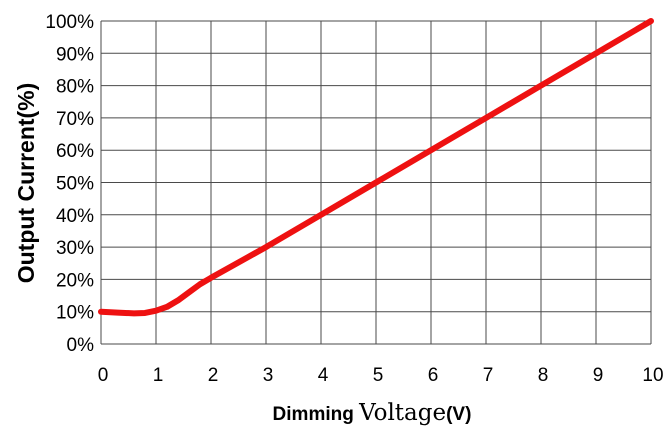  I want to click on y-tick-label: 50%, so click(75, 184).